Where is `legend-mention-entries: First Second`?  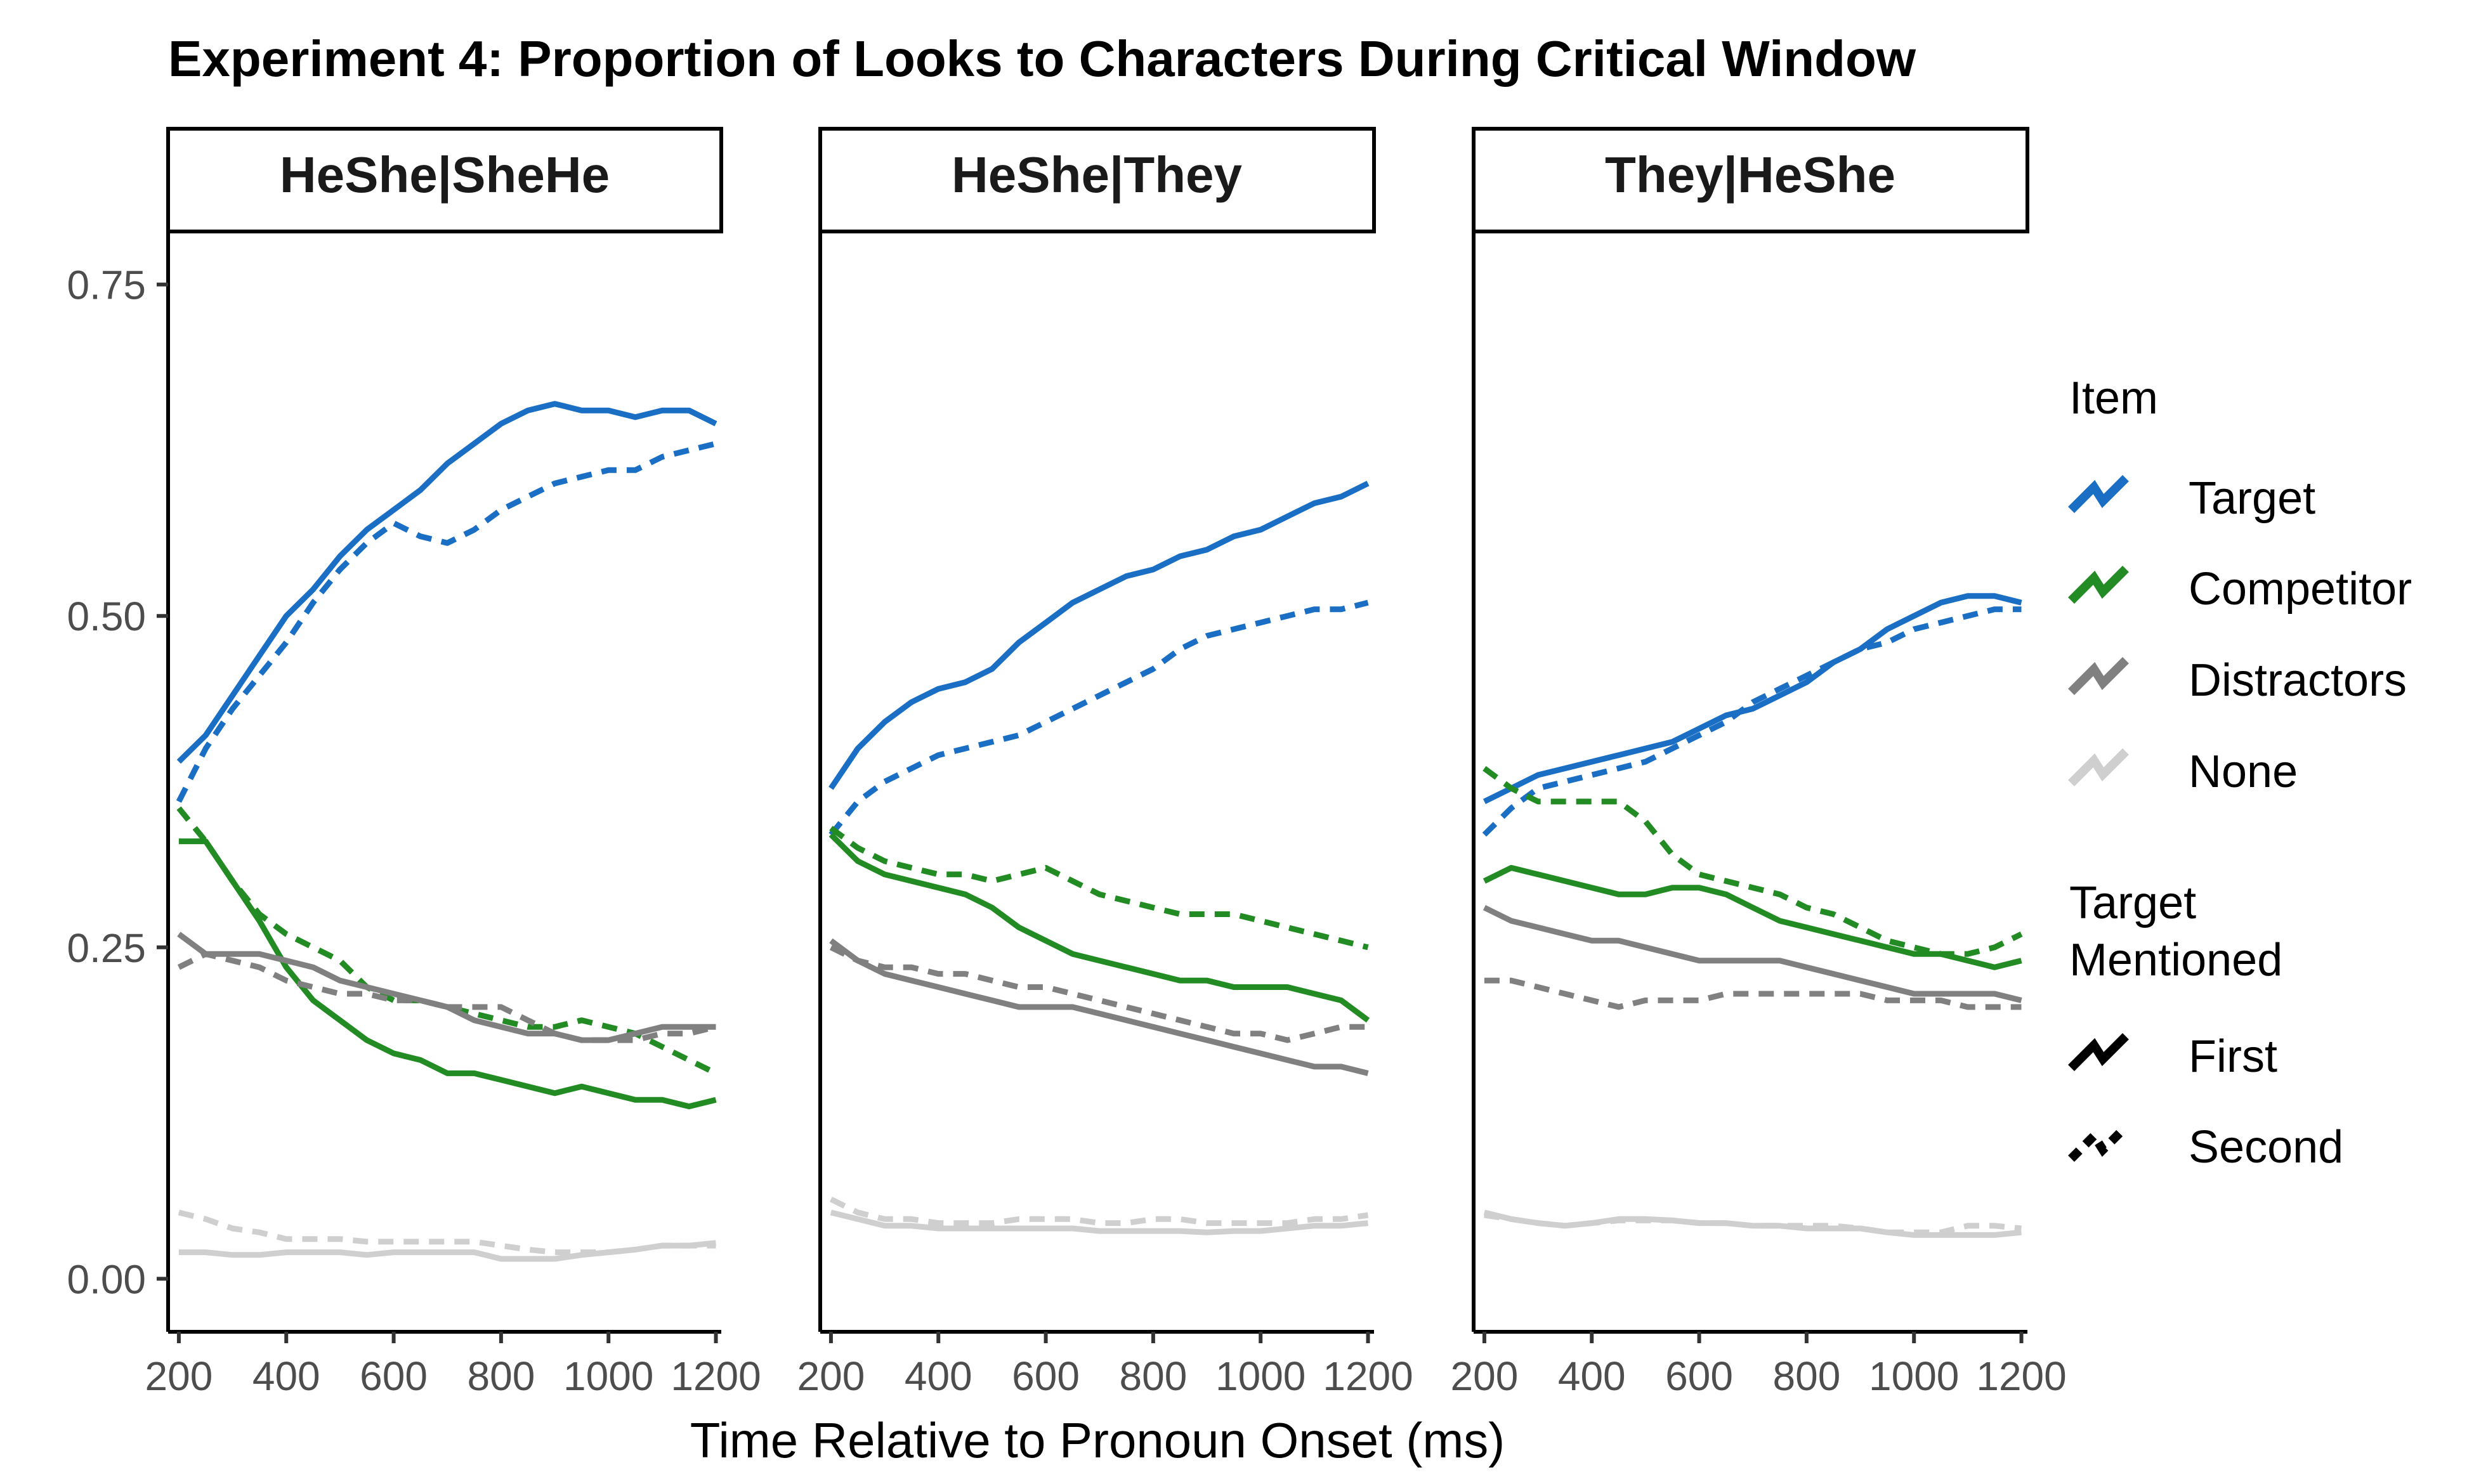 legend-mention-entries: First Second is located at coordinates (2205, 1102).